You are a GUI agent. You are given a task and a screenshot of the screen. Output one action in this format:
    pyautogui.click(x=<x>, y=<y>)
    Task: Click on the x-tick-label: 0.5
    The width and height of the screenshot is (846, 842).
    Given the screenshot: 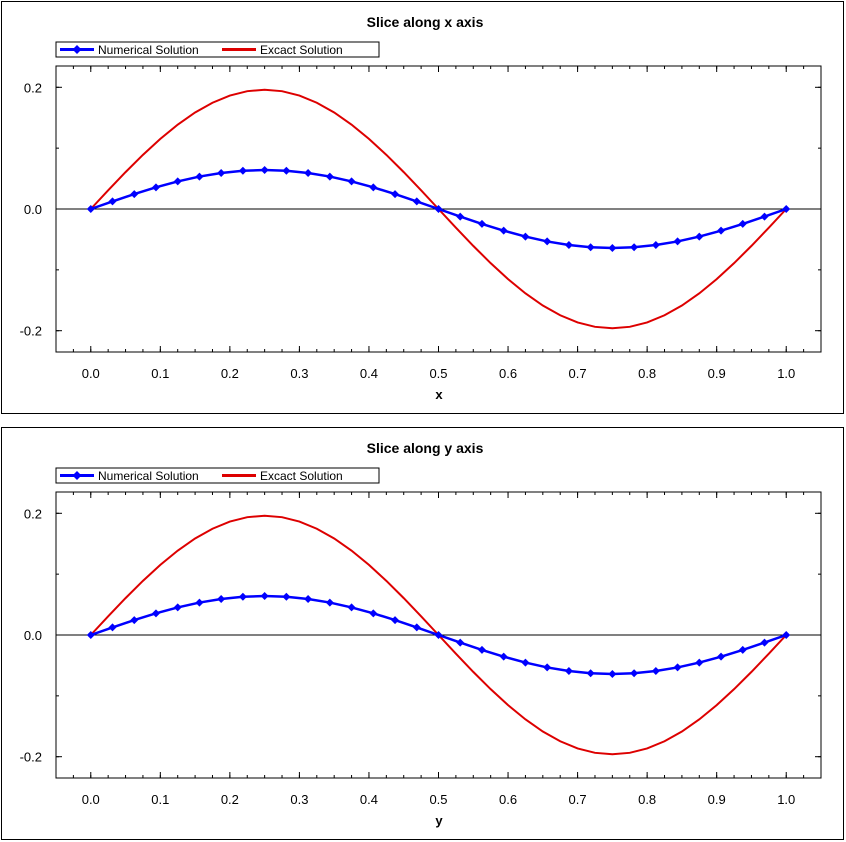 What is the action you would take?
    pyautogui.click(x=438, y=373)
    